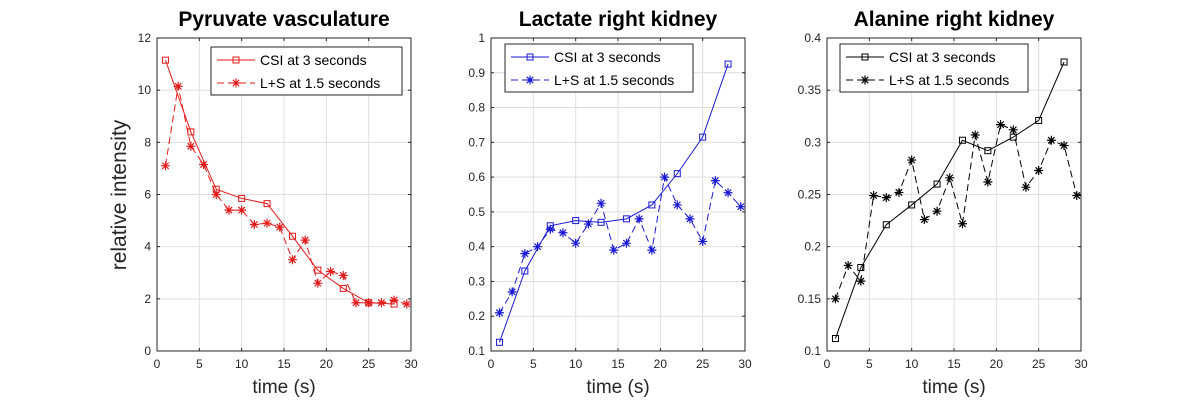  I want to click on y-tick-label: 6, so click(147, 195).